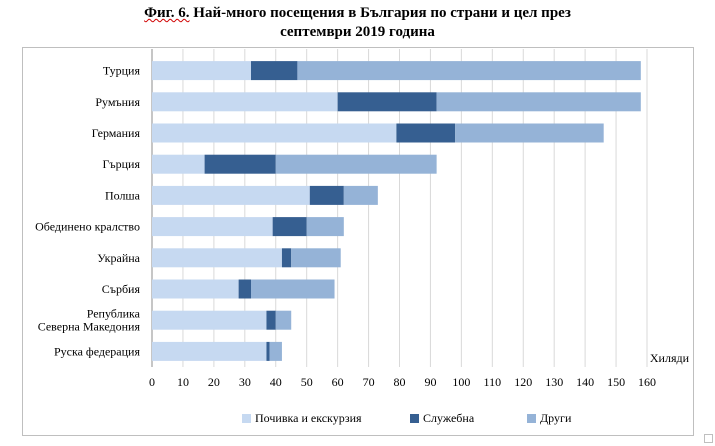 The height and width of the screenshot is (446, 715). Describe the element at coordinates (369, 382) in the screenshot. I see `x-tick-label: 70` at that location.